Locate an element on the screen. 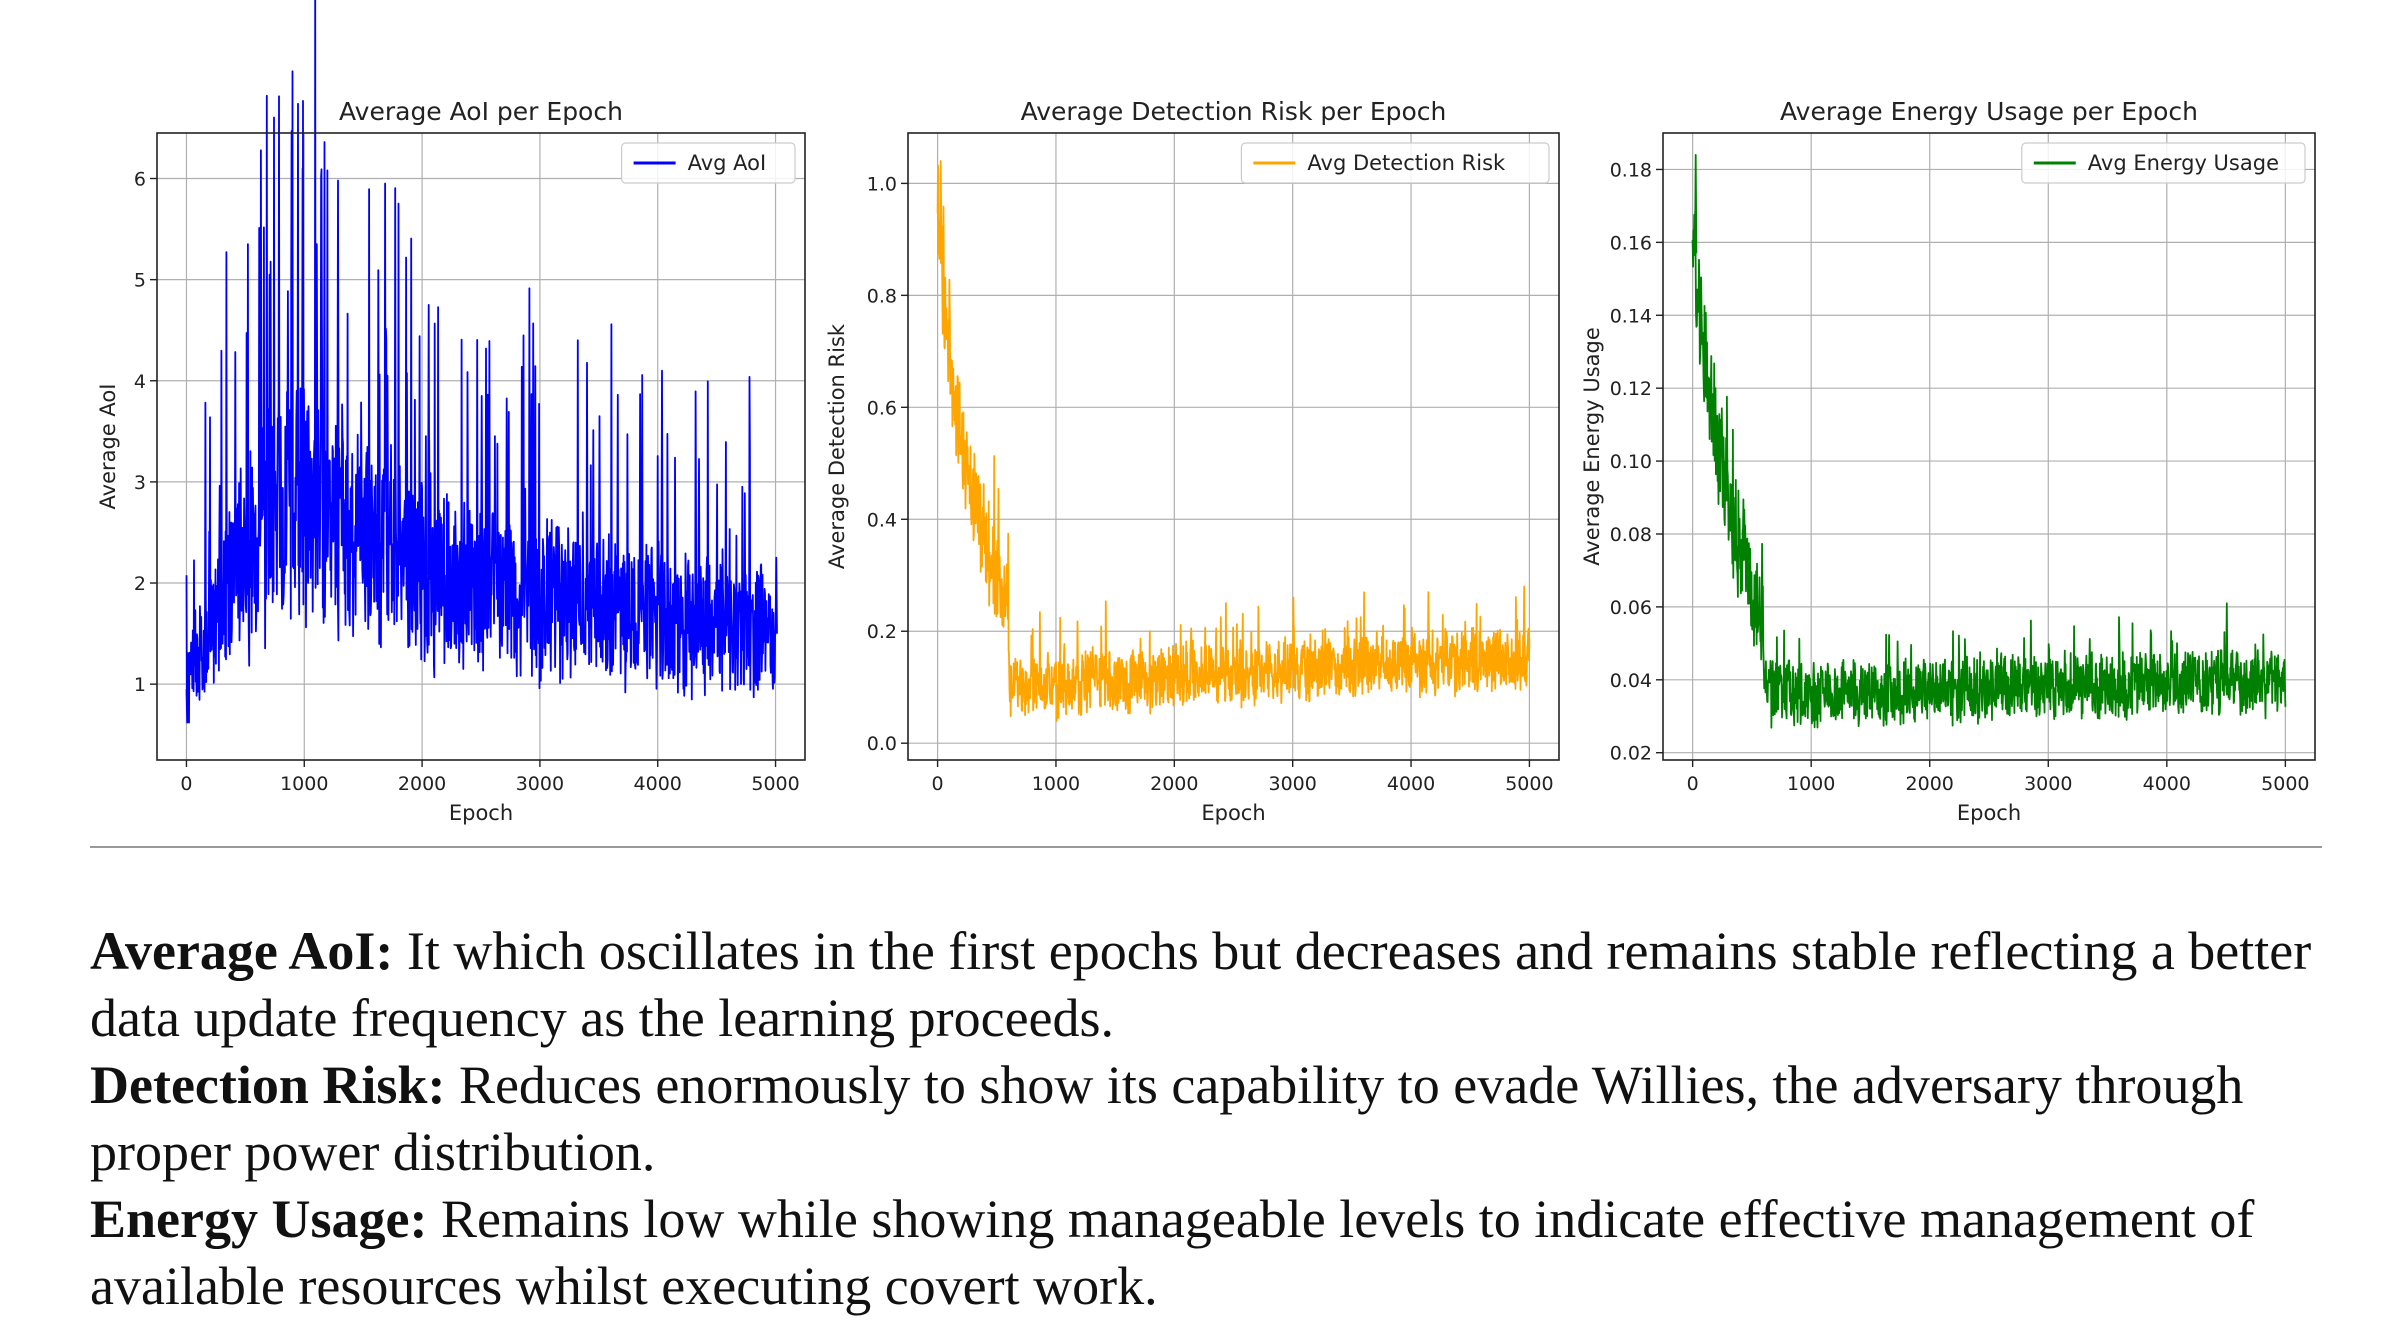 This screenshot has height=1344, width=2406. legend-label-detection-risk: Avg Detection Risk is located at coordinates (1406, 163).